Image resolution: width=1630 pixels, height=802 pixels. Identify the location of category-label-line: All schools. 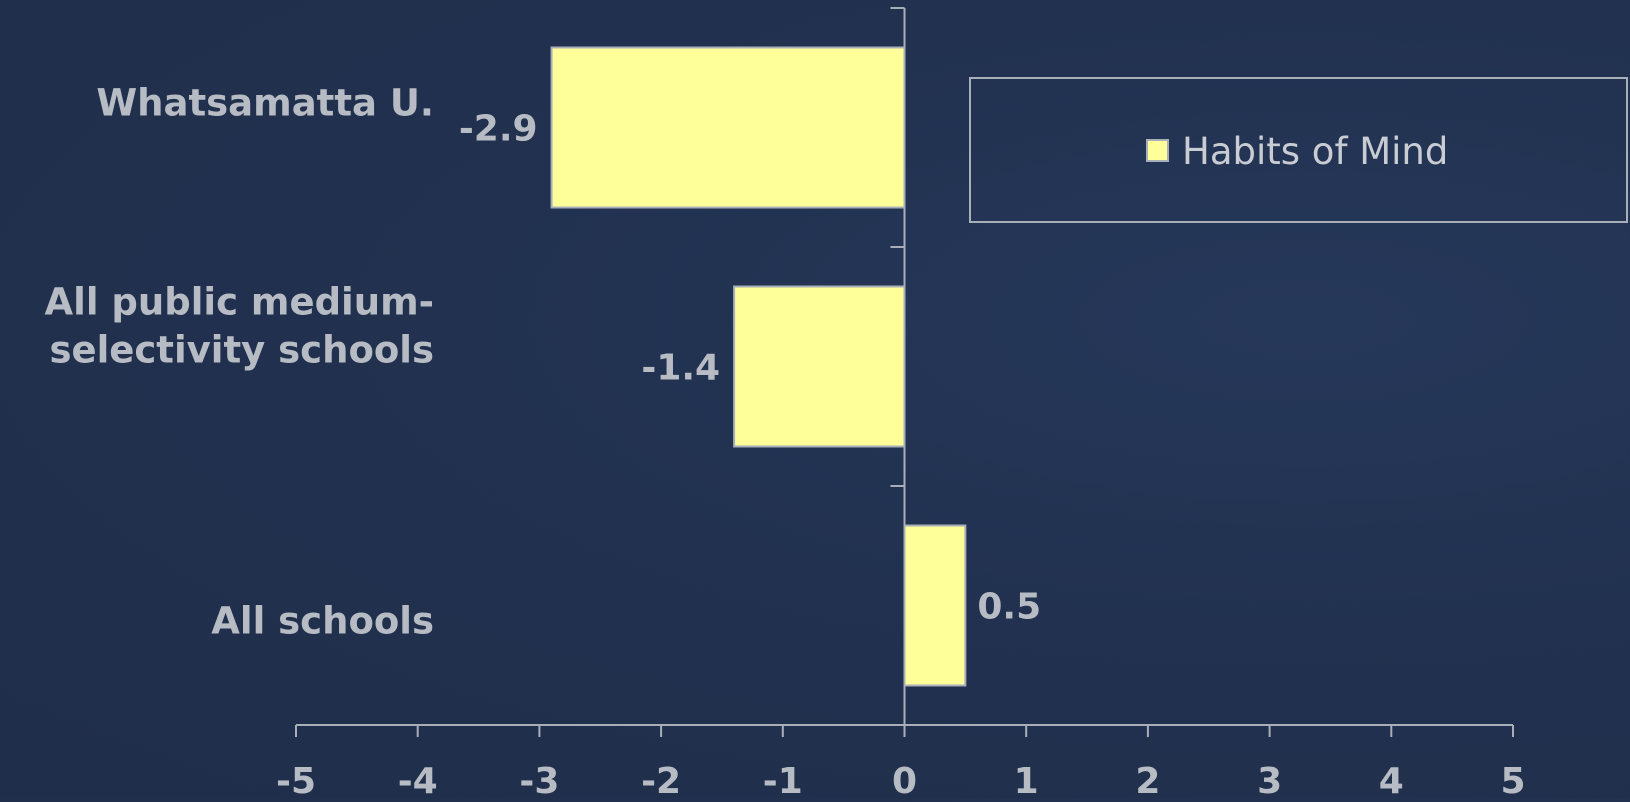
(322, 621).